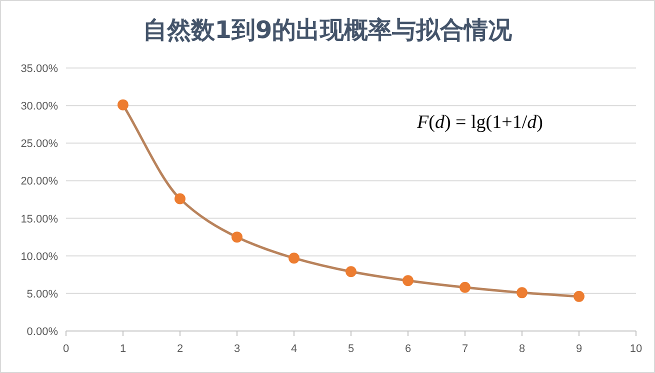 The width and height of the screenshot is (655, 373). What do you see at coordinates (328, 30) in the screenshot?
I see `chart-title: 自然数1到9的出现概率与拟合情况` at bounding box center [328, 30].